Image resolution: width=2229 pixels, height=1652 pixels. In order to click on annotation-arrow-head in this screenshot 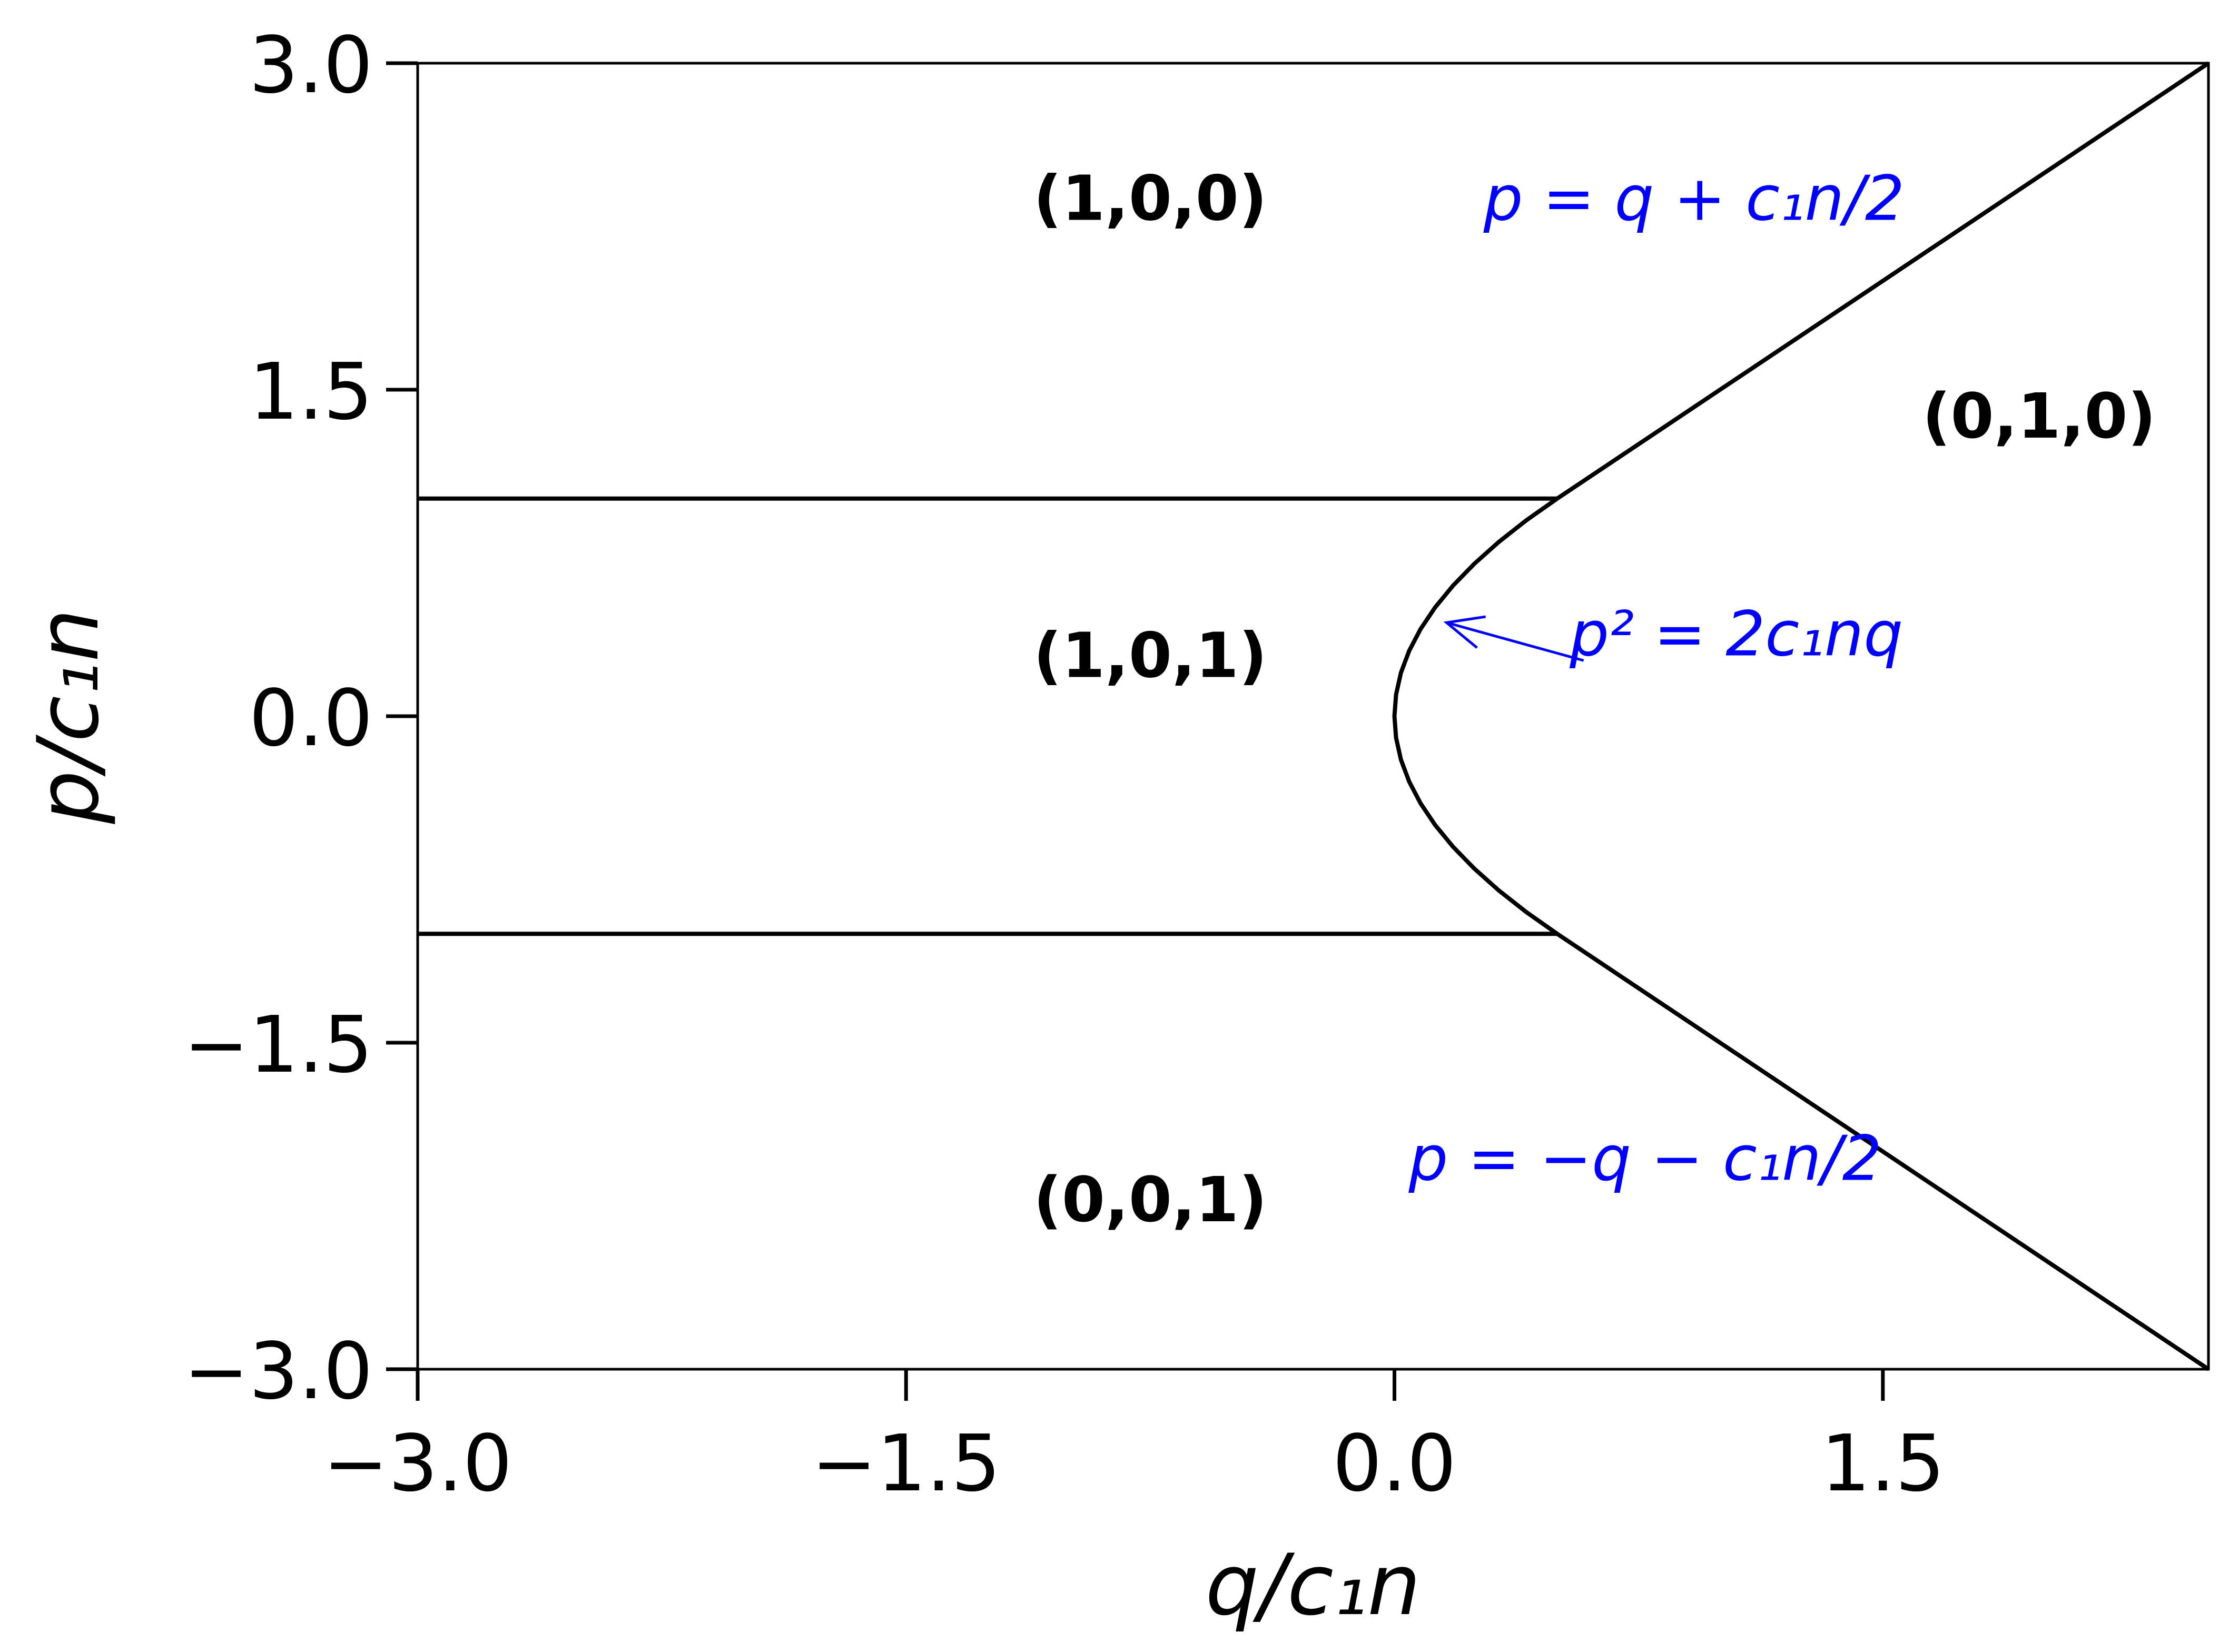, I will do `click(1464, 632)`.